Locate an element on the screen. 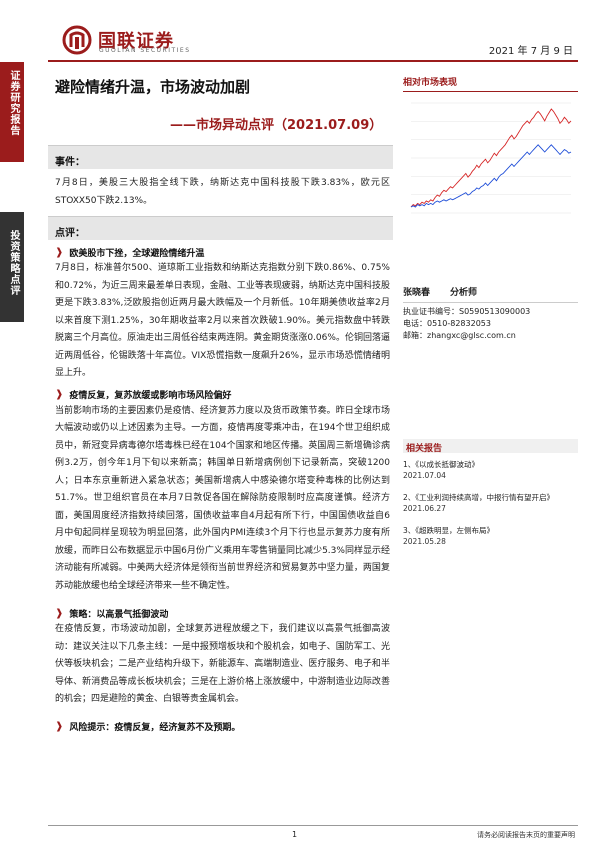 The height and width of the screenshot is (842, 595). section-heading: ❱ 疫情反复，复苏放缓或影响市场风险偏好 is located at coordinates (220, 393).